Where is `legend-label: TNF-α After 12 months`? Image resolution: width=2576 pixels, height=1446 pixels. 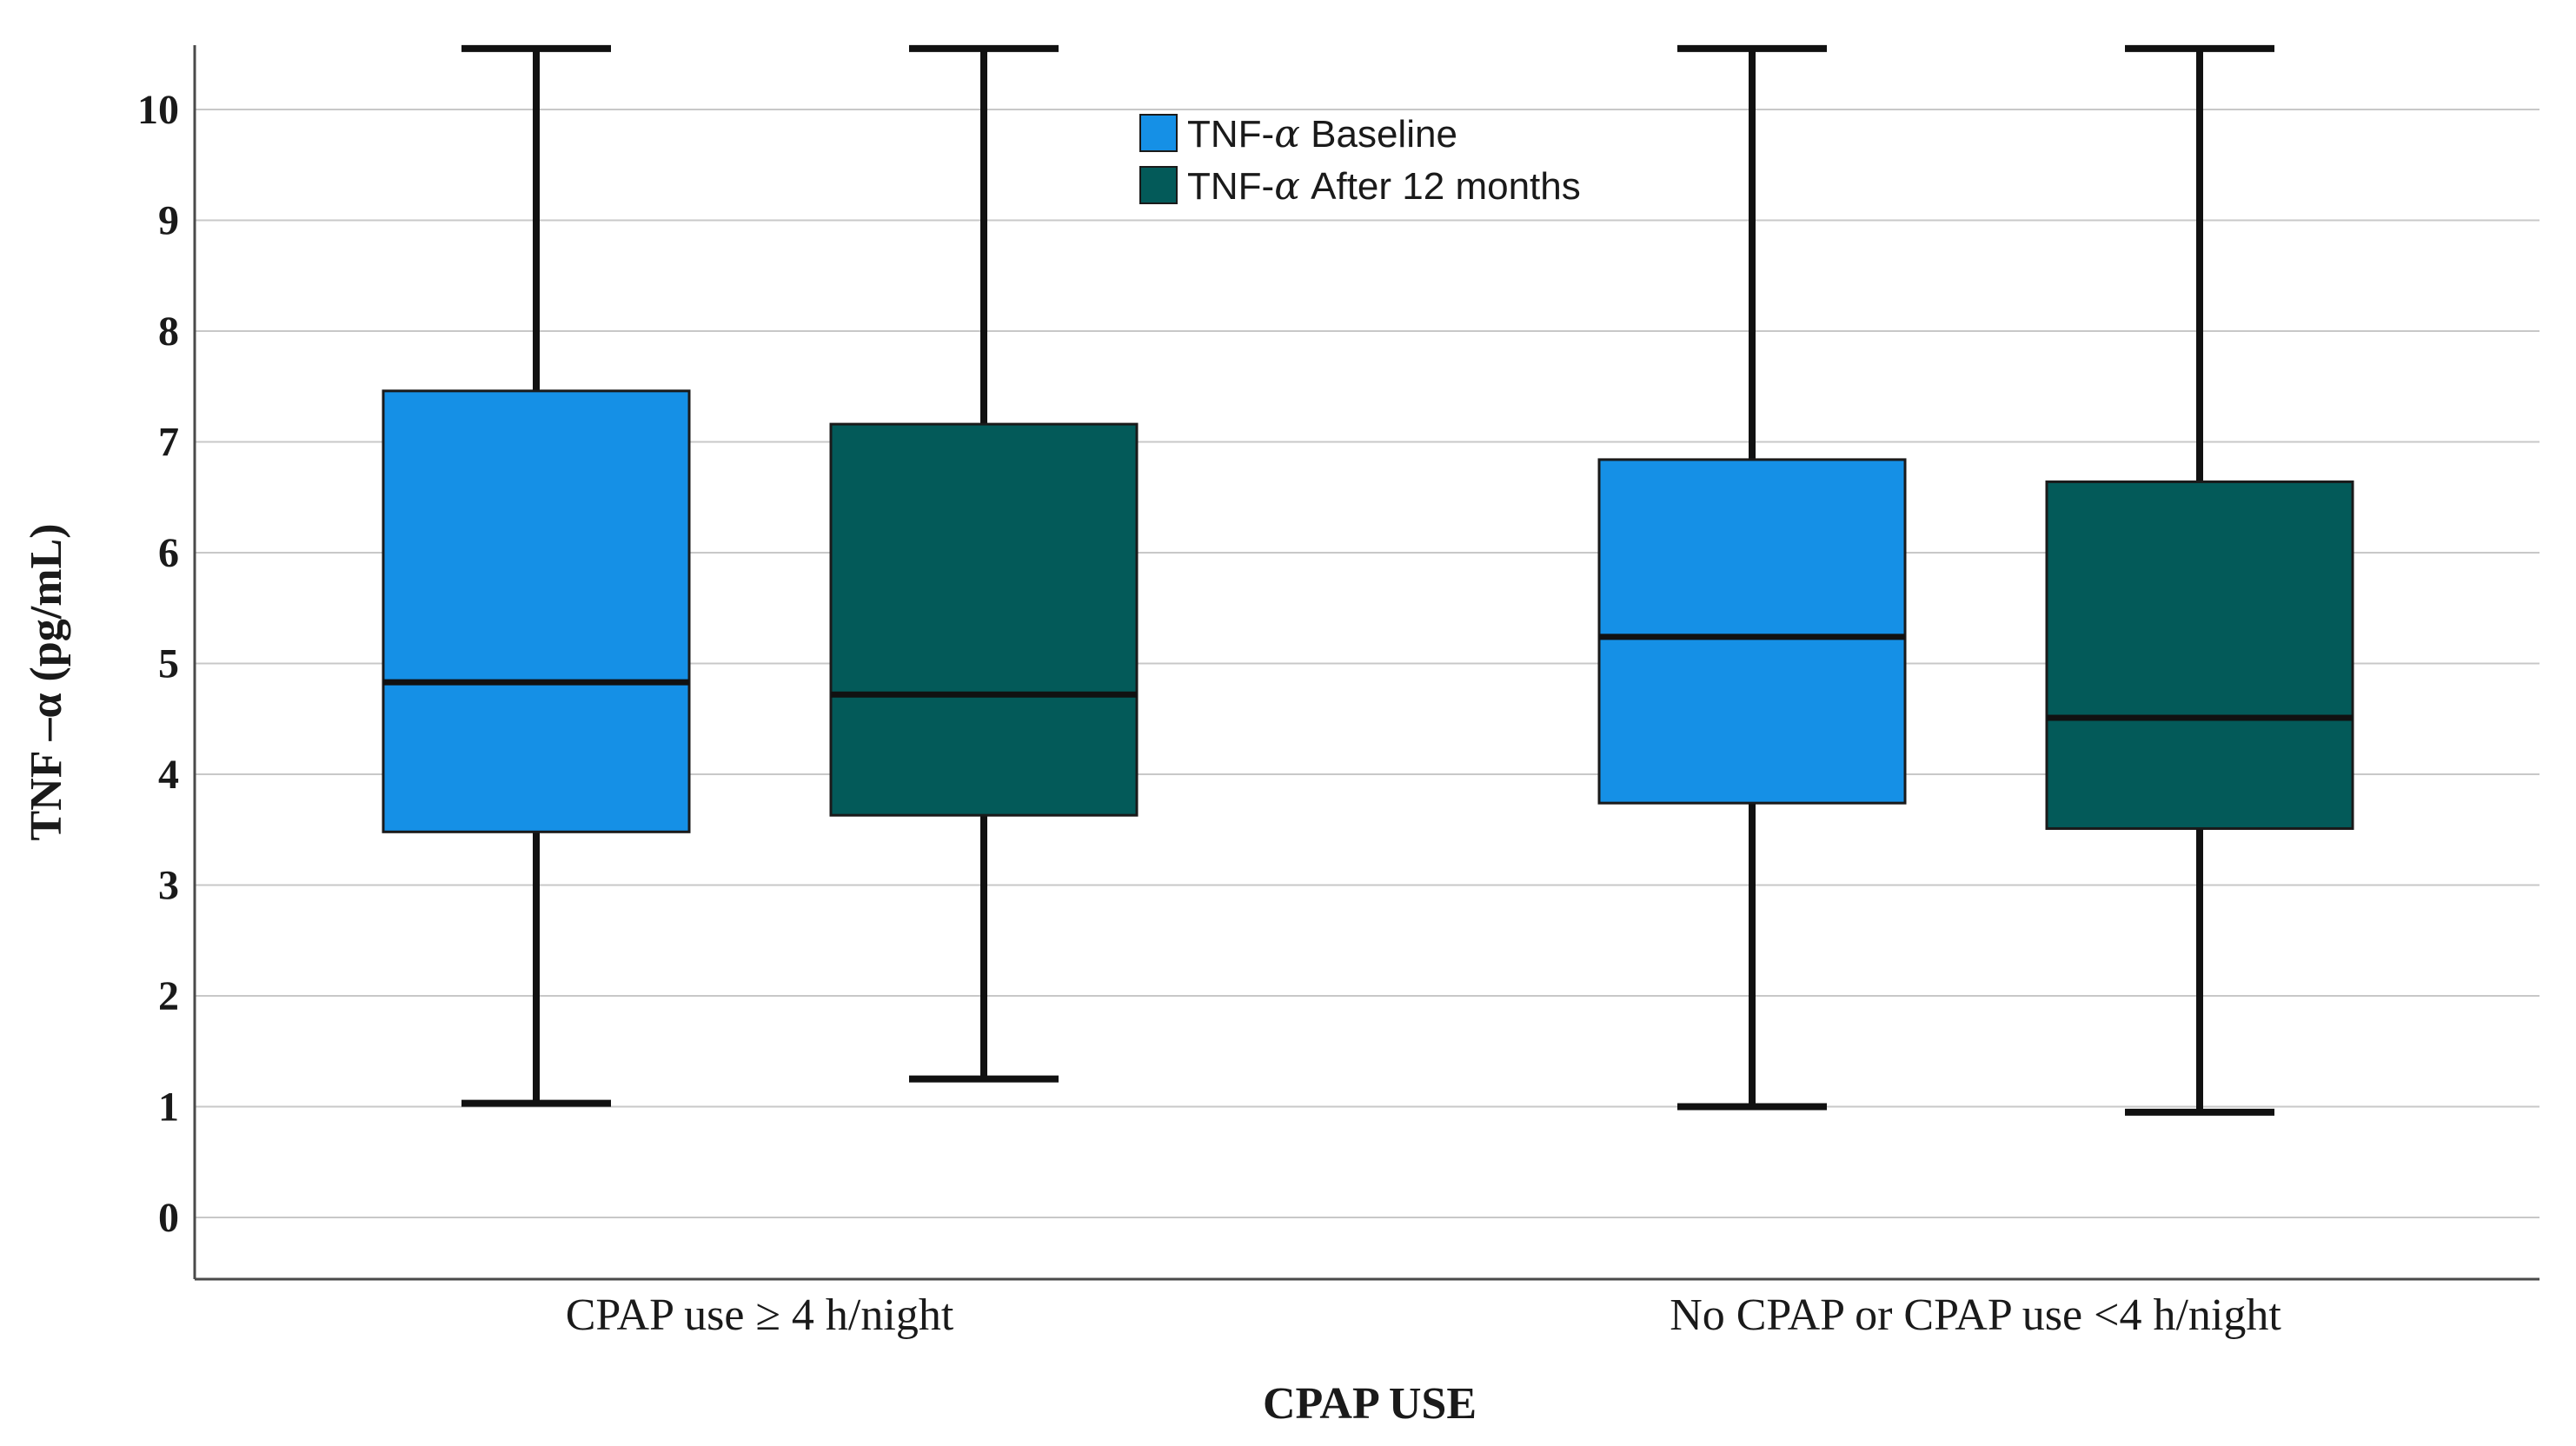
legend-label: TNF-α After 12 months is located at coordinates (1384, 186).